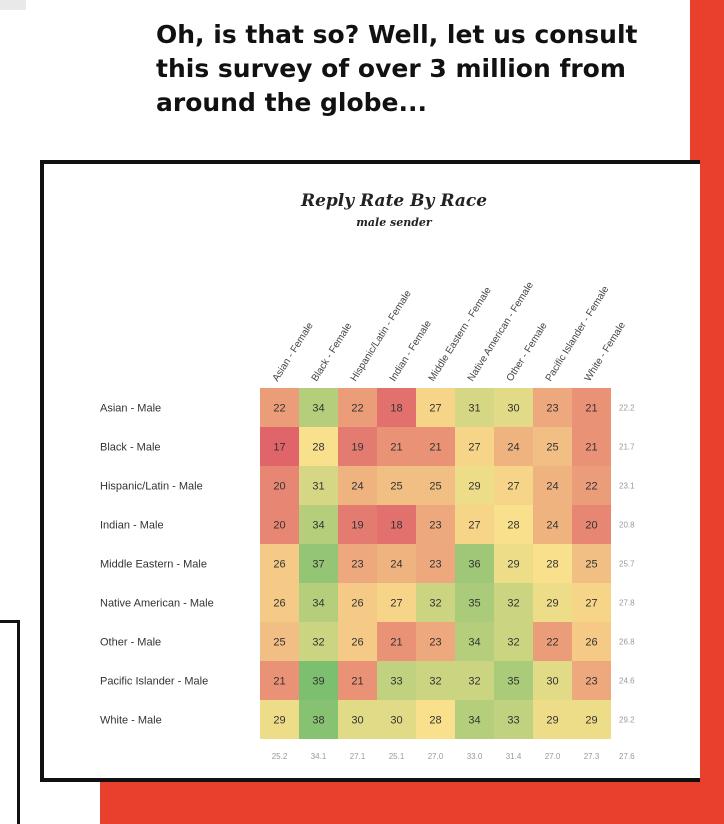  What do you see at coordinates (393, 201) in the screenshot?
I see `chart-title: Reply Rate By Race` at bounding box center [393, 201].